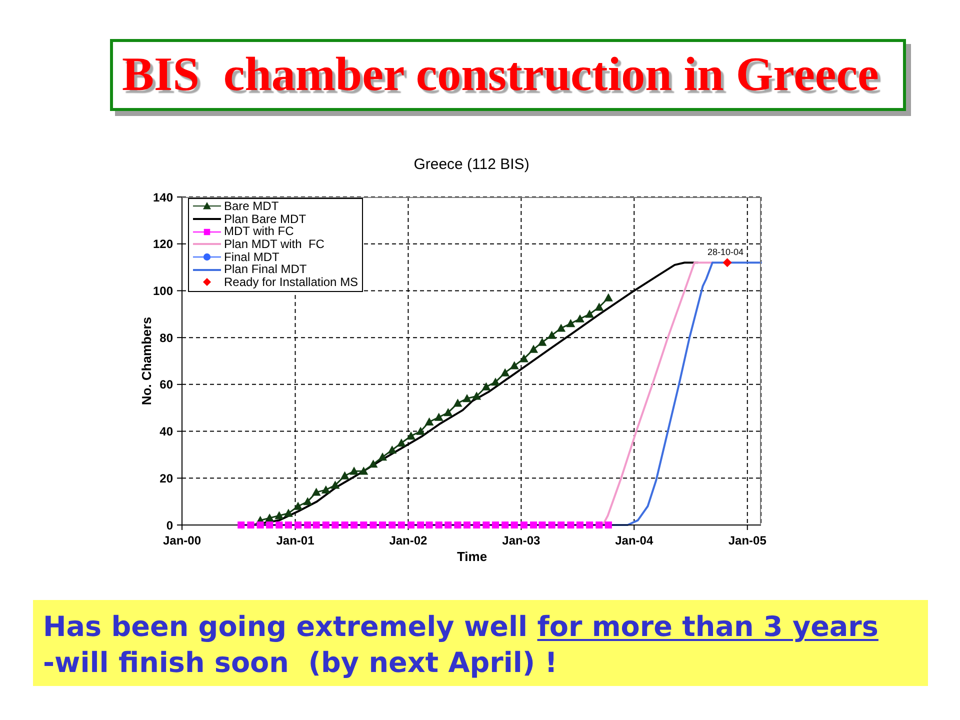 Image resolution: width=960 pixels, height=720 pixels. What do you see at coordinates (300, 662) in the screenshot?
I see `text: -will finish soon (by next April) !` at bounding box center [300, 662].